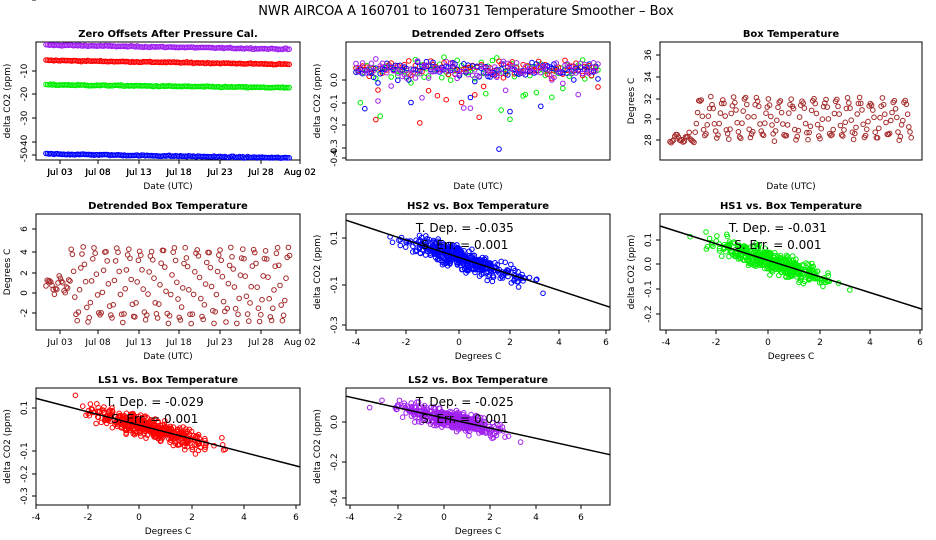 Image resolution: width=936 pixels, height=540 pixels. I want to click on y-tick-label: 0, so click(25, 293).